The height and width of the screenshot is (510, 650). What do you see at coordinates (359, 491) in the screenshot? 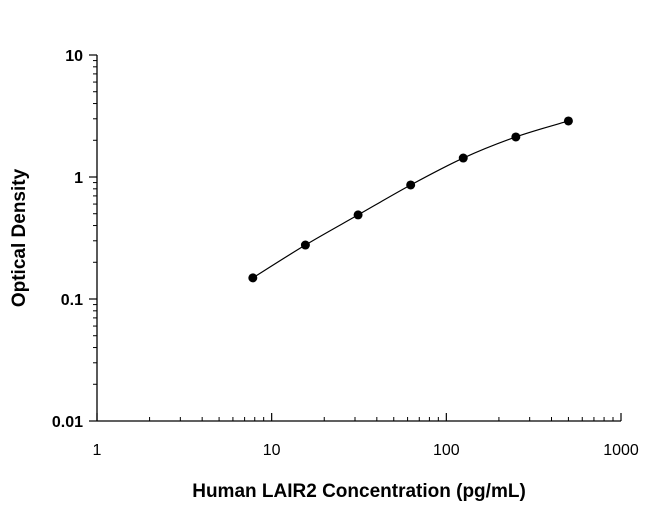
I see `x-axis-label: Human LAIR2 Concentration (pg/mL)` at bounding box center [359, 491].